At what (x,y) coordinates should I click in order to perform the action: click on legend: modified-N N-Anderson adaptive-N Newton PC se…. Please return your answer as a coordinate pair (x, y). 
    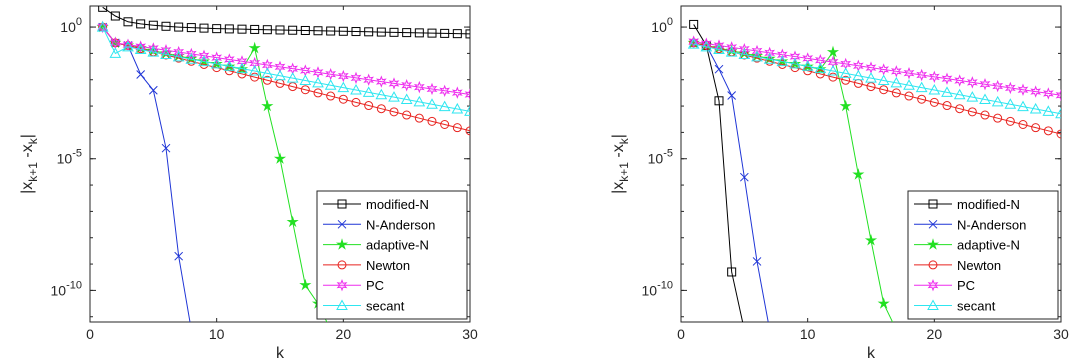
    Looking at the image, I should click on (983, 255).